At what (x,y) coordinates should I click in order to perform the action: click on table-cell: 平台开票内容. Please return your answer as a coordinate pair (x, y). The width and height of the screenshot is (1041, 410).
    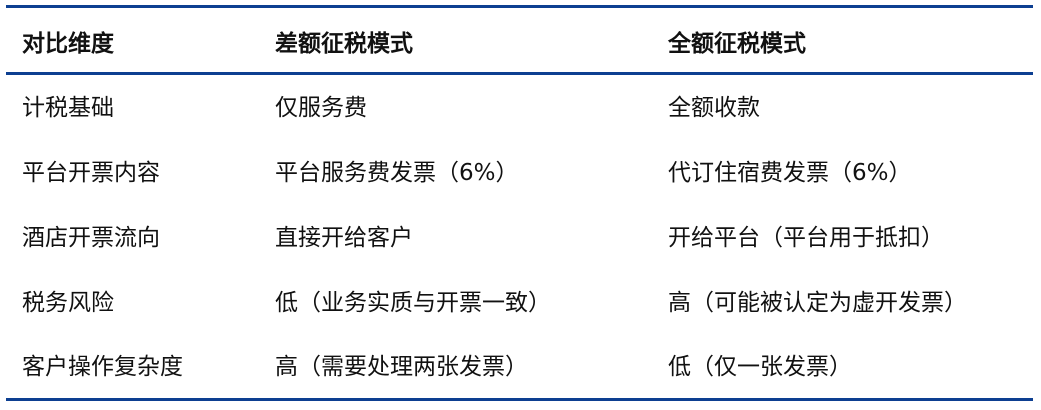
    Looking at the image, I should click on (91, 173).